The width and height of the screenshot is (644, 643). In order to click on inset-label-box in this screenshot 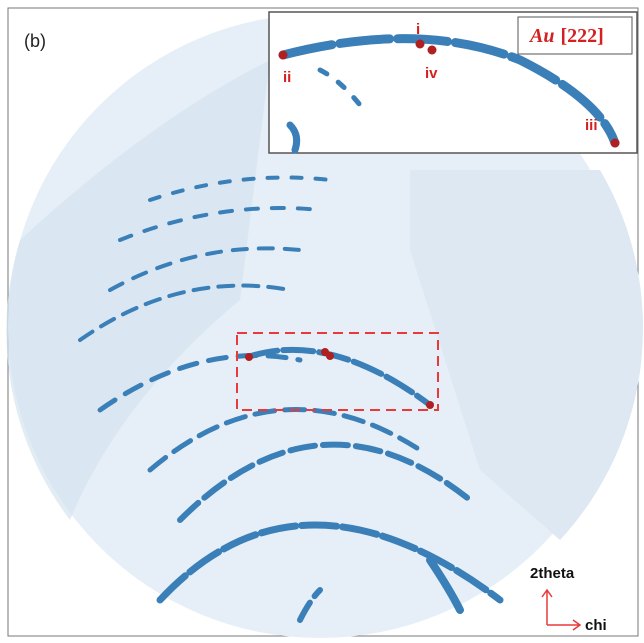, I will do `click(575, 35)`.